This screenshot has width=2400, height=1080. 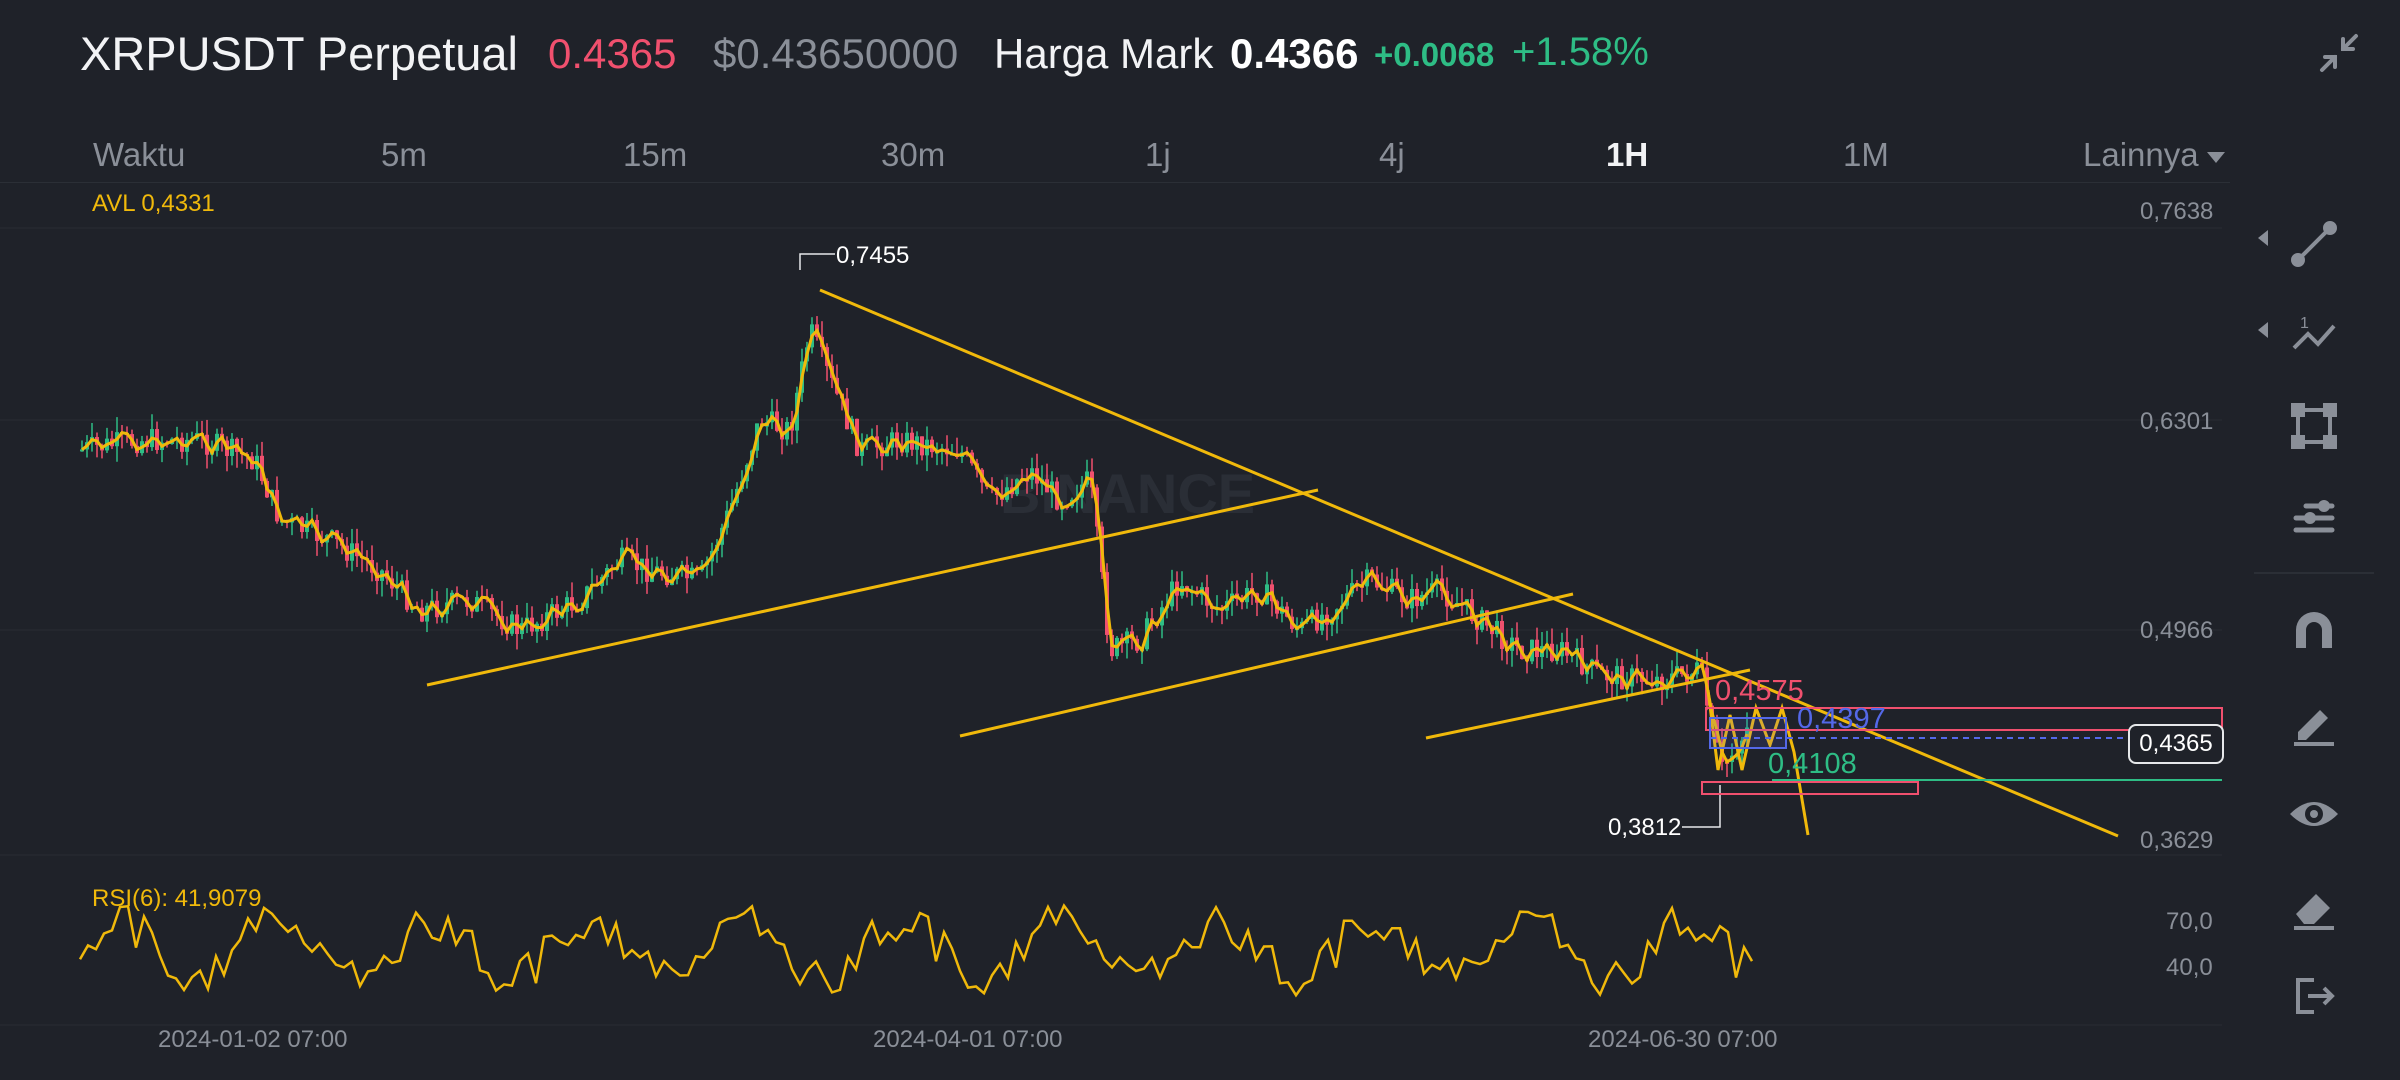 I want to click on y-axis-tick: 0,7638, so click(x=2177, y=211).